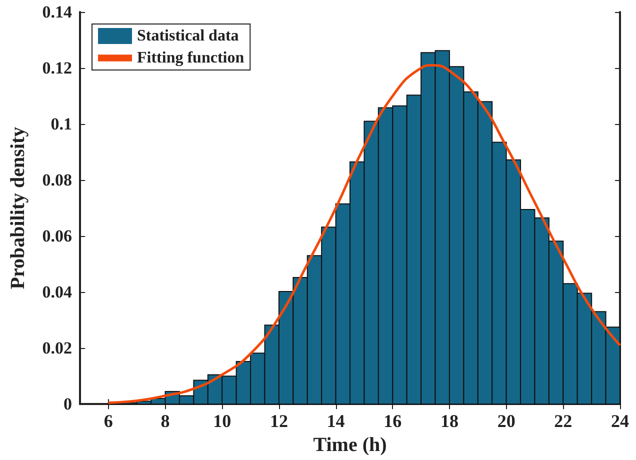 Image resolution: width=636 pixels, height=460 pixels. Describe the element at coordinates (350, 445) in the screenshot. I see `x-axis-title: Time (h)` at that location.